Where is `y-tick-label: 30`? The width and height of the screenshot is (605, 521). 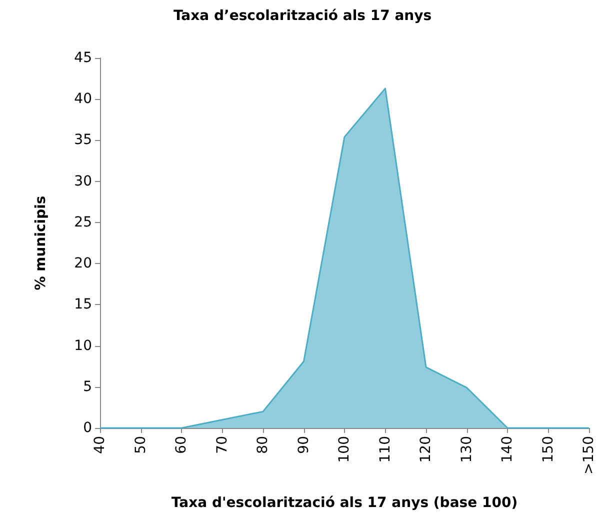
y-tick-label: 30 is located at coordinates (83, 181).